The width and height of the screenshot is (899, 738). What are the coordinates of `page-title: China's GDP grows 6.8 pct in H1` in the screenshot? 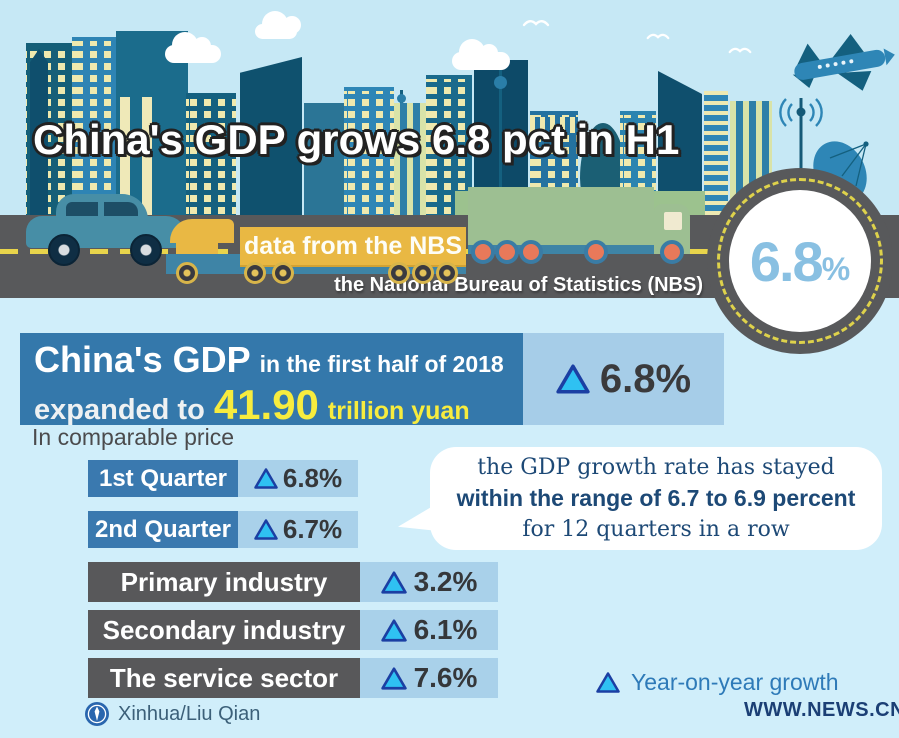 It's located at (356, 139).